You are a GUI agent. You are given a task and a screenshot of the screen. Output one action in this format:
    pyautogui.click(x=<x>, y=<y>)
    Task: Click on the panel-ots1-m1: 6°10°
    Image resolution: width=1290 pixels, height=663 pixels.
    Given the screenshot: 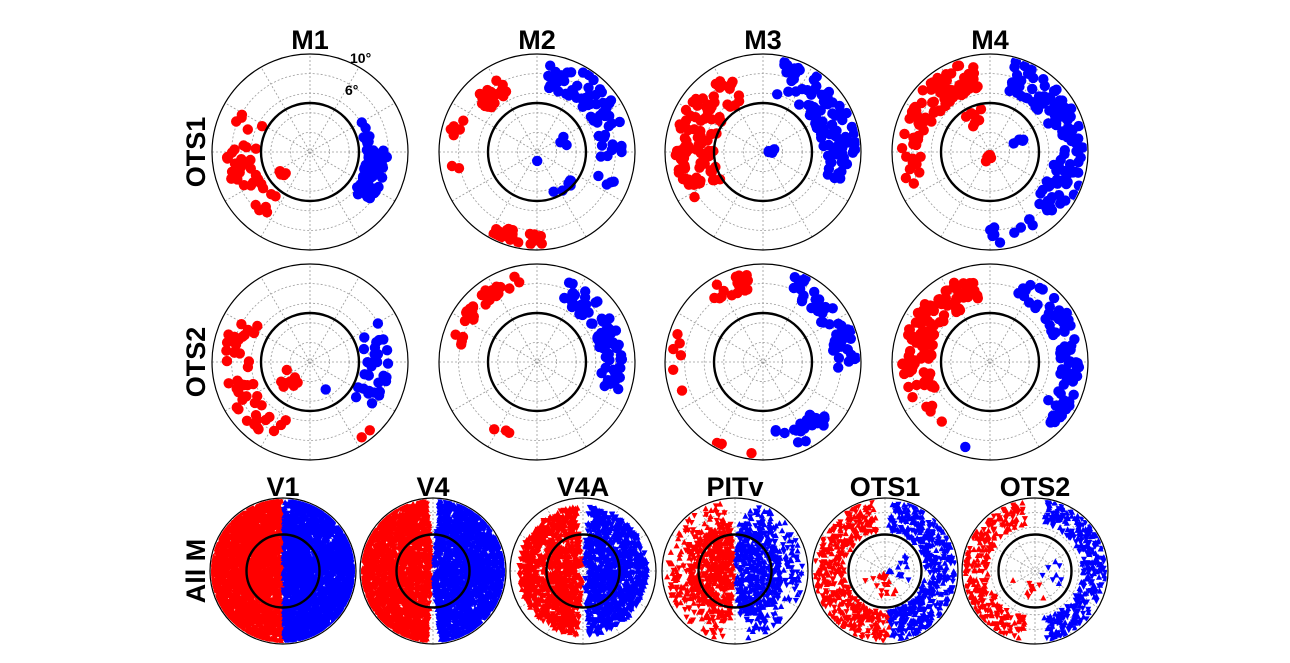 What is the action you would take?
    pyautogui.click(x=310, y=150)
    